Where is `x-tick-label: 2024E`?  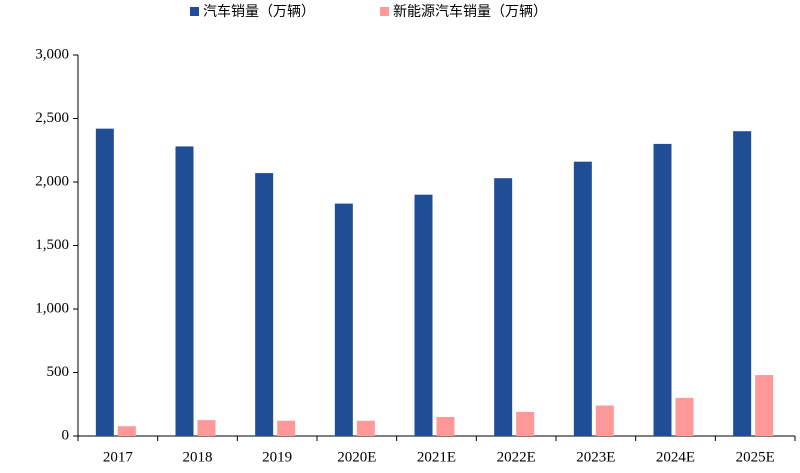
x-tick-label: 2024E is located at coordinates (675, 457).